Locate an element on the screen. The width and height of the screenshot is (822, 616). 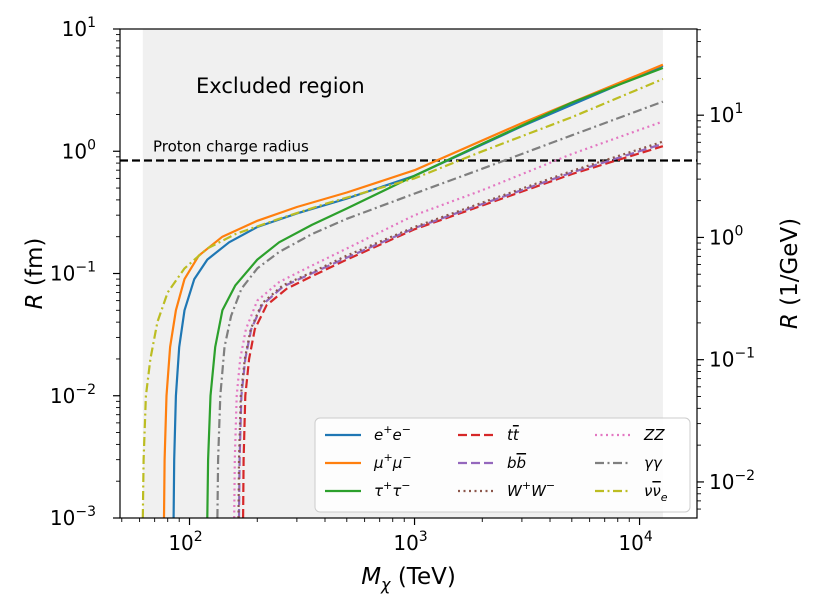
legend-label-0: e+e− is located at coordinates (392, 433).